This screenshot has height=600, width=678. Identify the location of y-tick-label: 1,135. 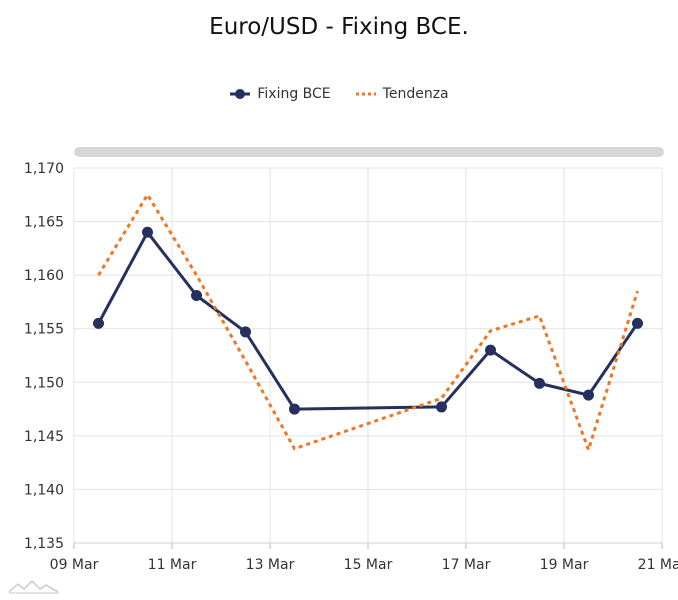
(44, 544).